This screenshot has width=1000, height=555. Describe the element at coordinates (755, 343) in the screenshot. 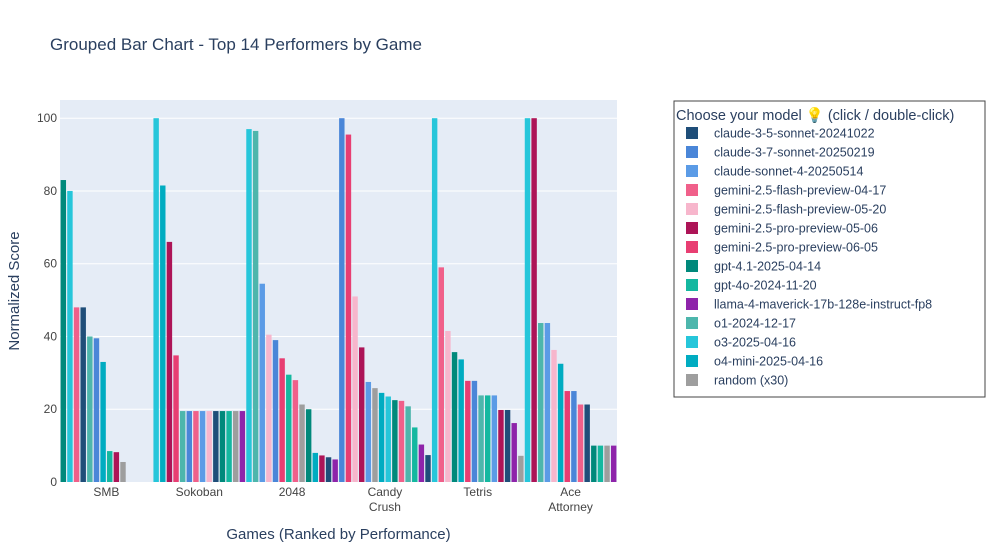

I see `legend-label: o3-2025-04-16` at that location.